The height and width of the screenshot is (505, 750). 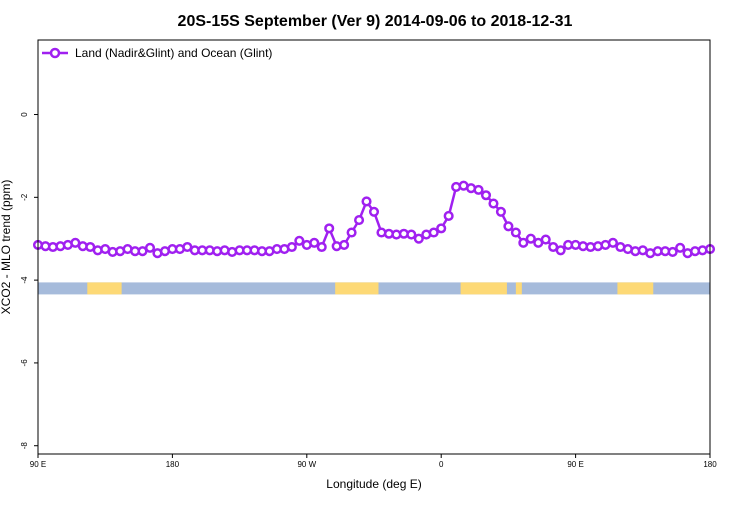 I want to click on y-tick-label: 0, so click(x=24, y=114).